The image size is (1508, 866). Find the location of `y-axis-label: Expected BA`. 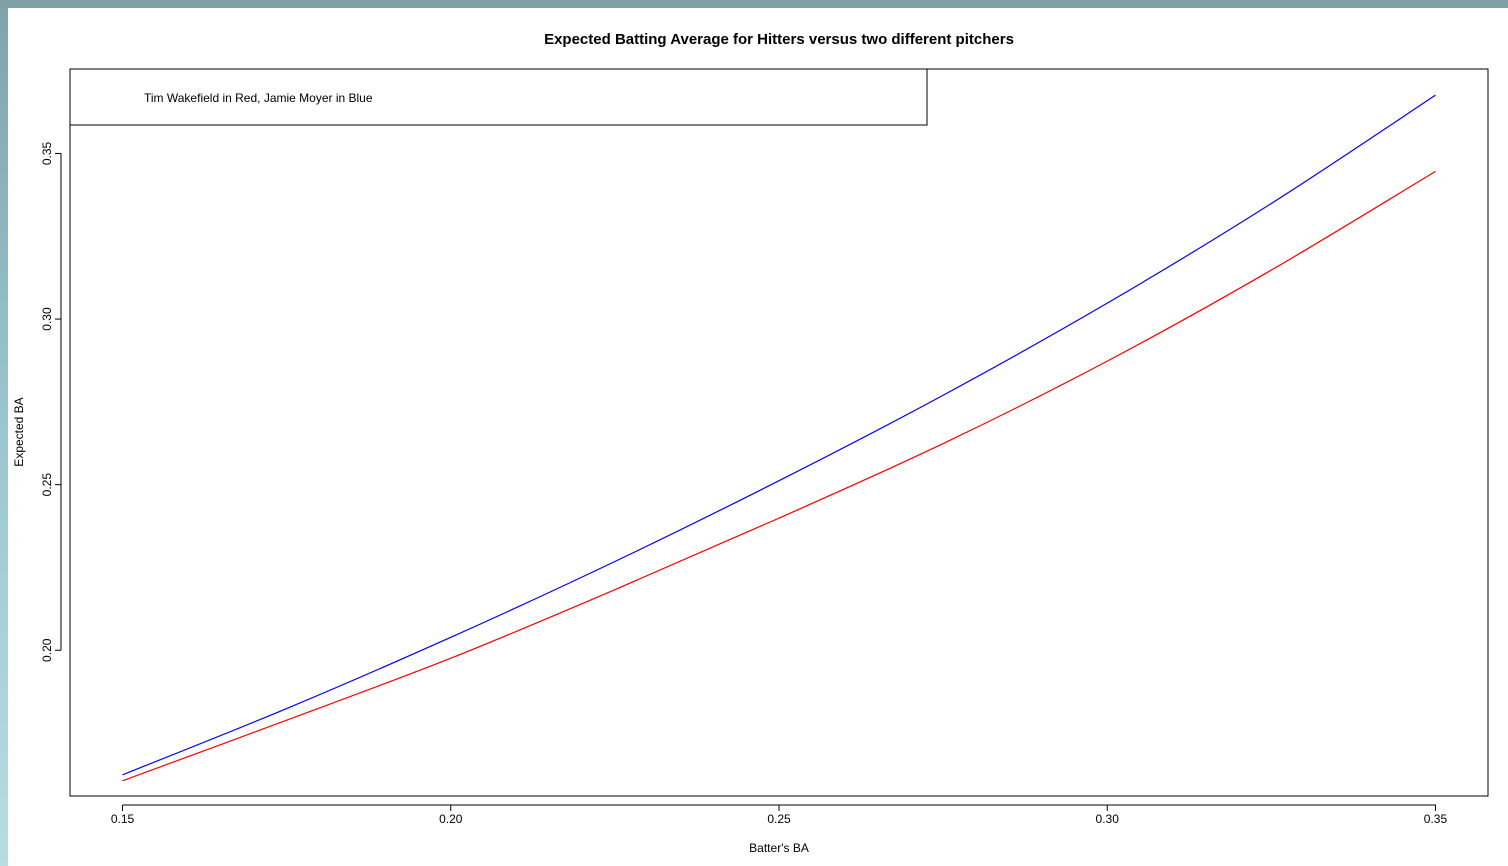

y-axis-label: Expected BA is located at coordinates (19, 431).